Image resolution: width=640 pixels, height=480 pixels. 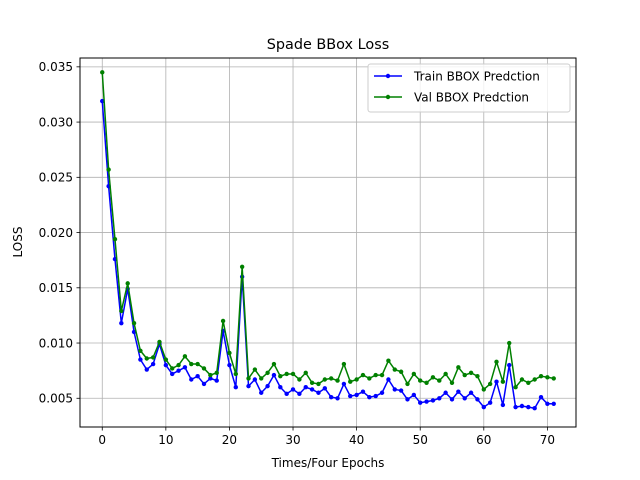 What do you see at coordinates (56, 178) in the screenshot?
I see `y-tick-label: 0.025` at bounding box center [56, 178].